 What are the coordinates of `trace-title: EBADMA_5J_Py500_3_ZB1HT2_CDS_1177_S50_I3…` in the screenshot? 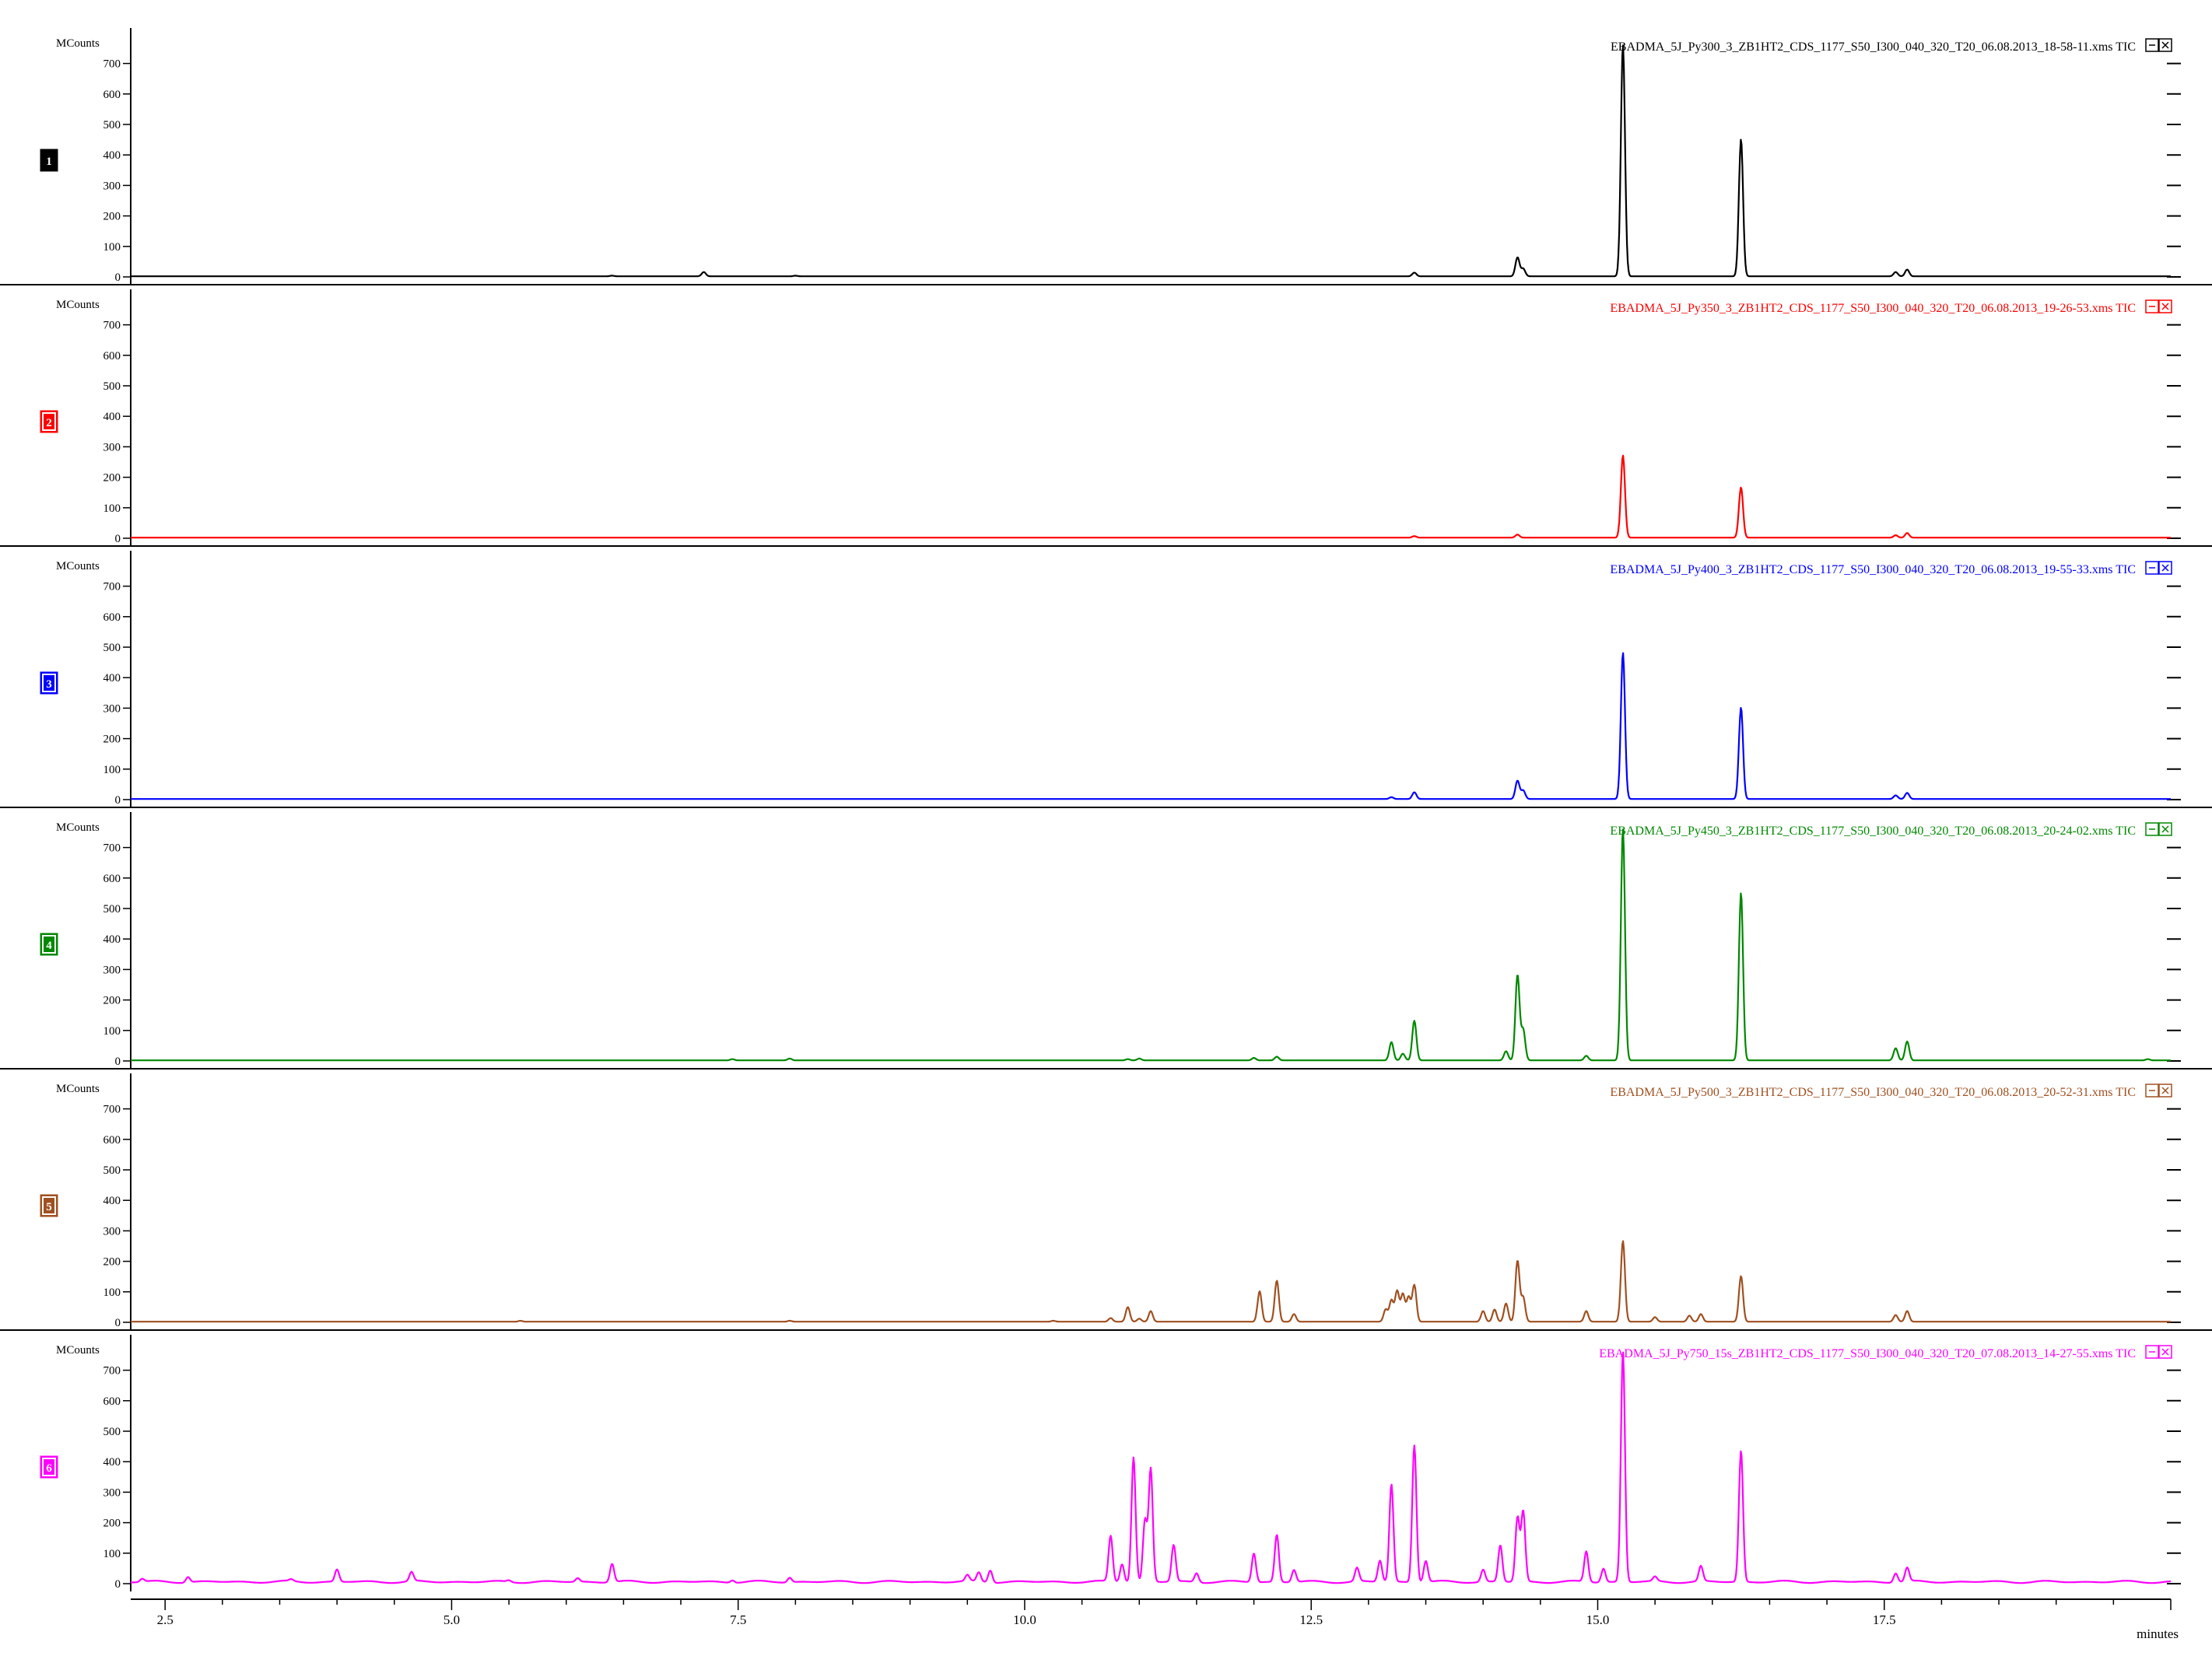 It's located at (1873, 1092).